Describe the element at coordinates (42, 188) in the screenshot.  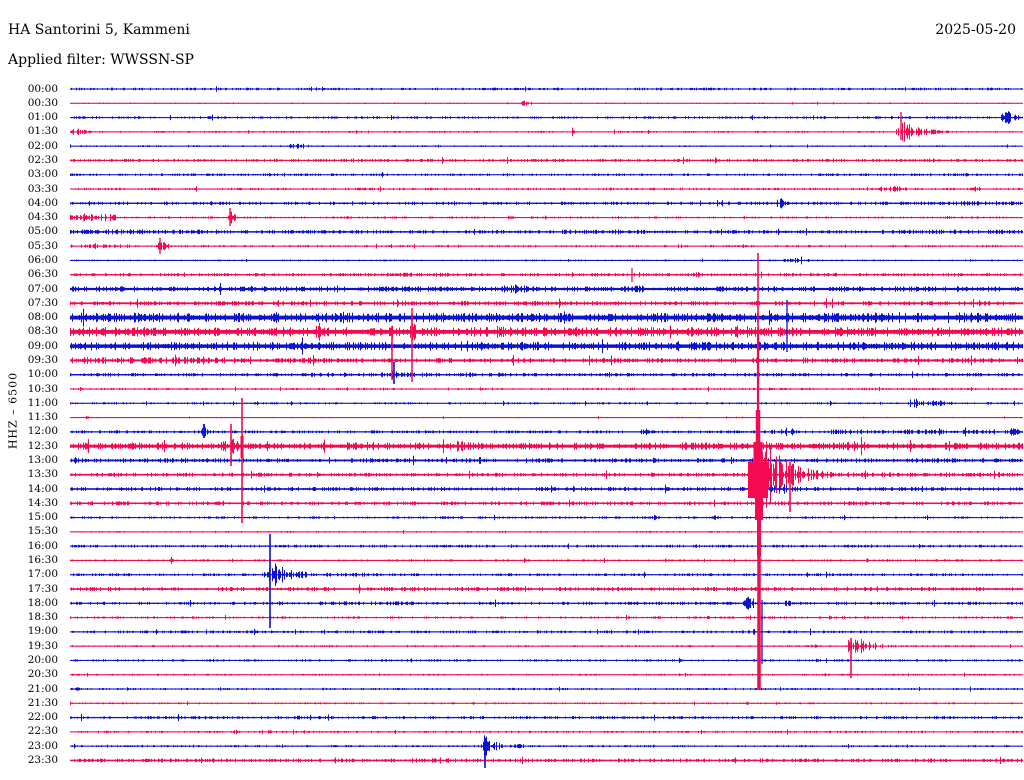
I see `time-label: 03:30` at that location.